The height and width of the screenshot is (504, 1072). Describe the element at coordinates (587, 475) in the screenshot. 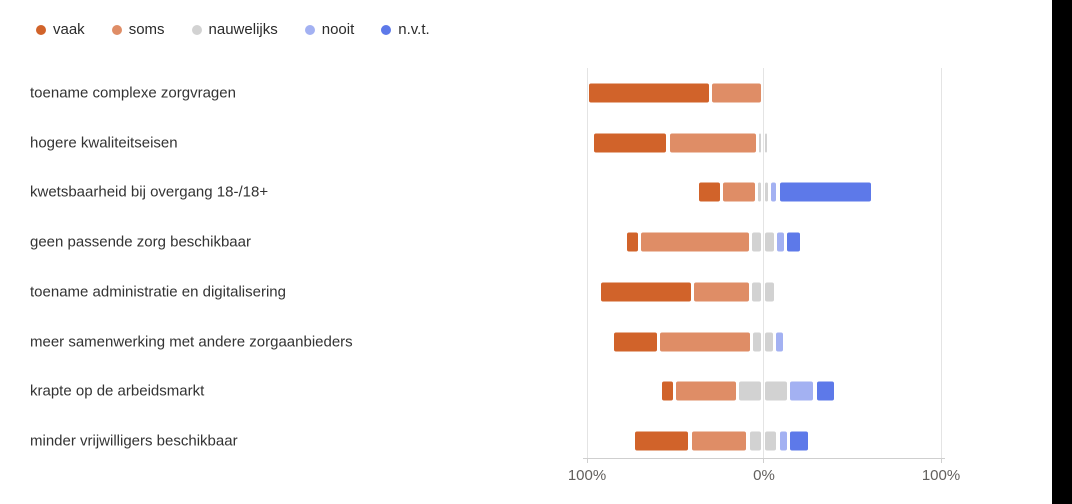

I see `x-axis-label-left: 100%` at that location.